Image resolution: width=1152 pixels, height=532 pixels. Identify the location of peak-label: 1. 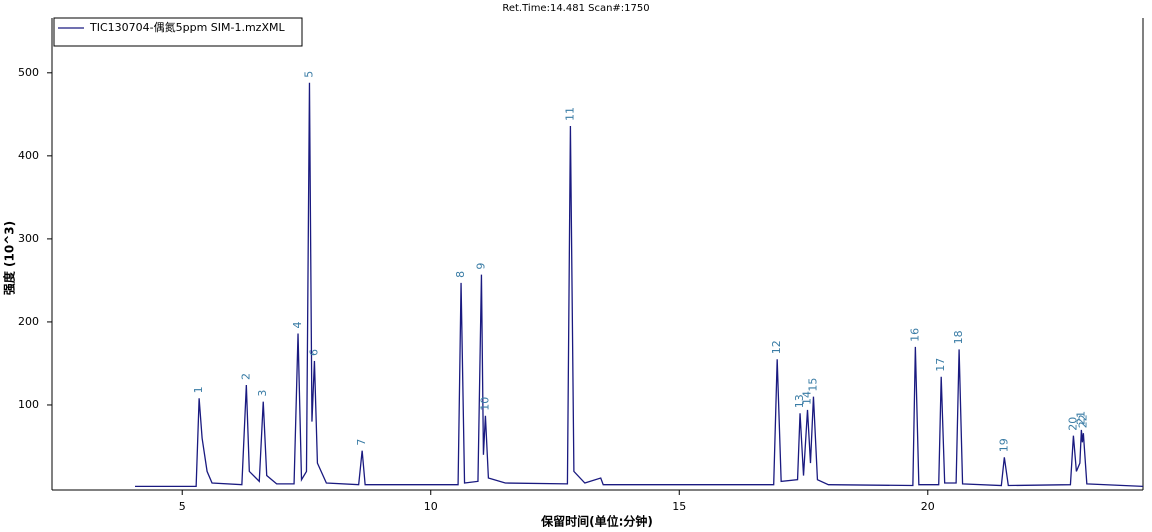
(198, 389).